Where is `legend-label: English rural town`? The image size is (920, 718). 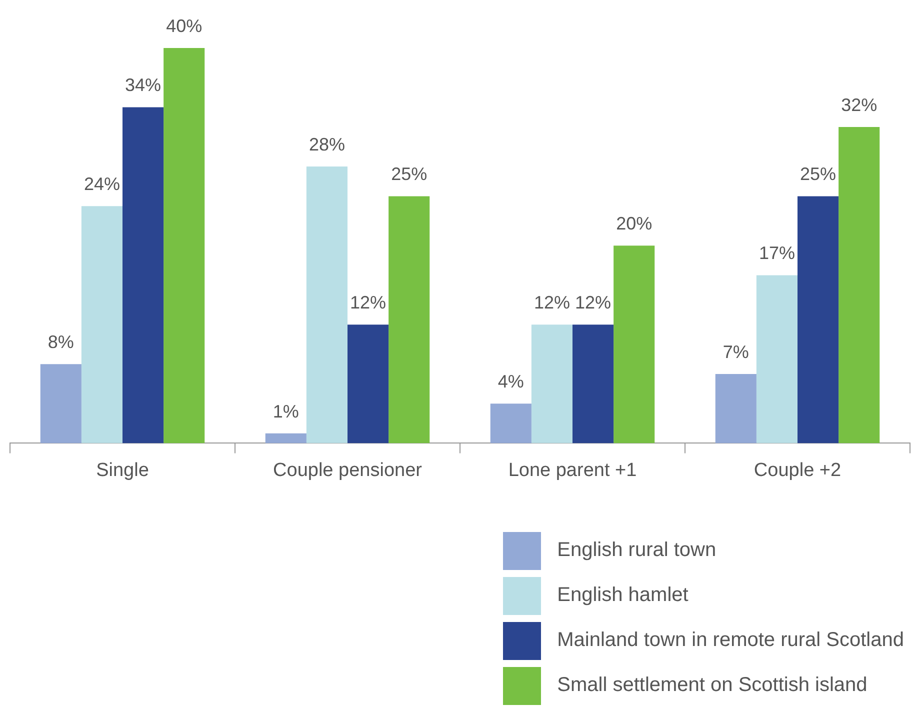
legend-label: English rural town is located at coordinates (636, 550).